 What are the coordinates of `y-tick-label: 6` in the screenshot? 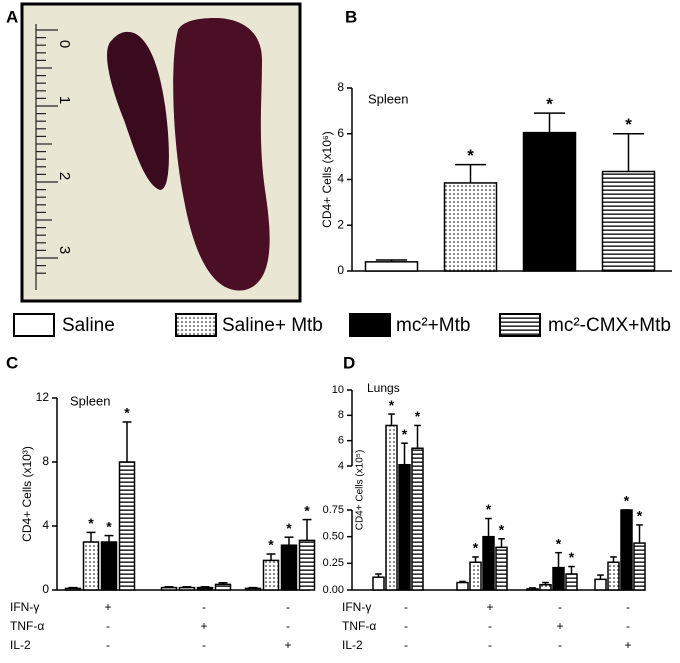 It's located at (340, 133).